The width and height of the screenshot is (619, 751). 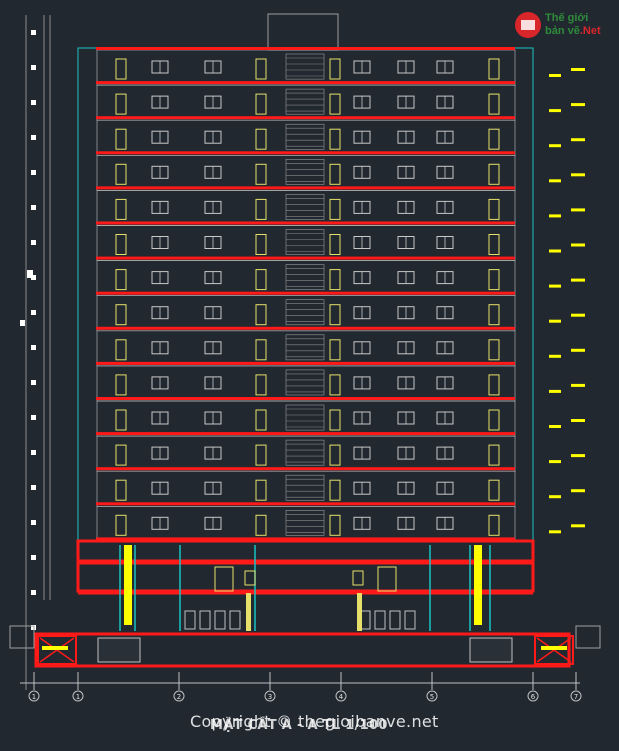 I want to click on logo-net: .Net, so click(x=590, y=31).